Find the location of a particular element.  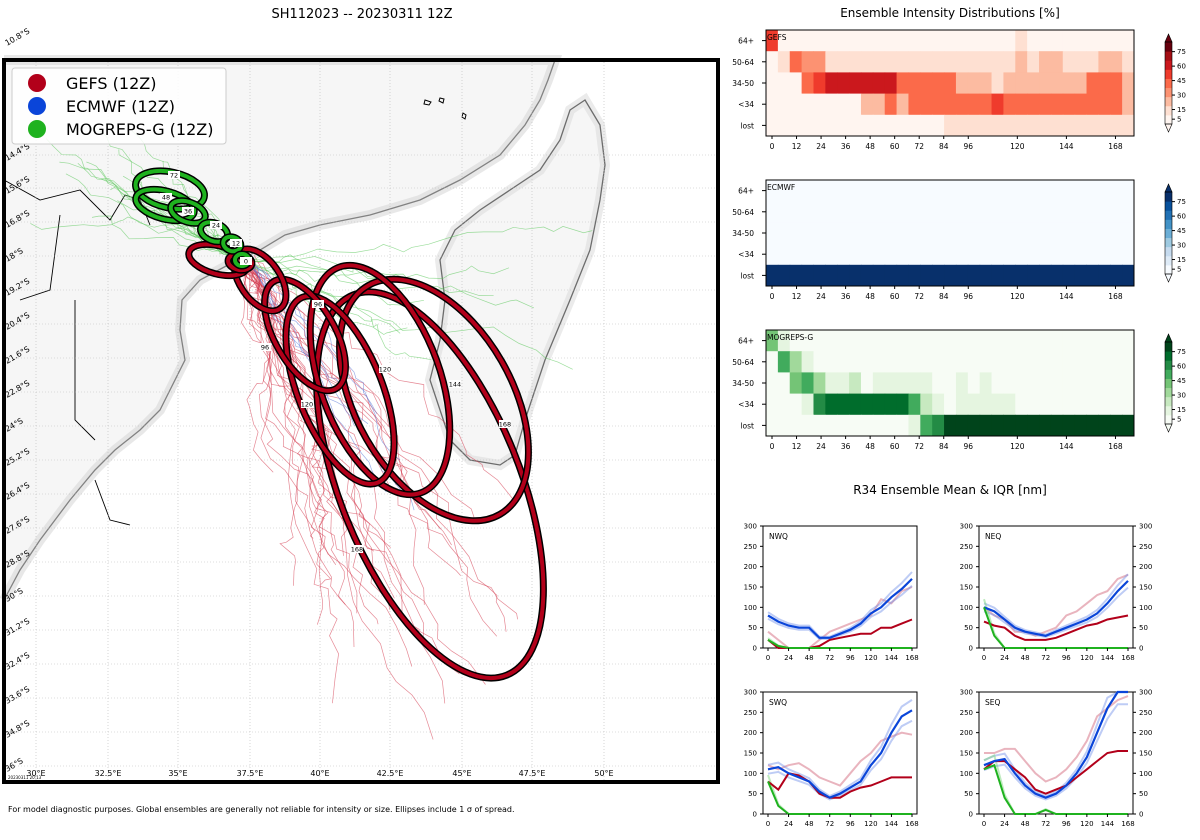

lon-label: 50°E is located at coordinates (603, 773).